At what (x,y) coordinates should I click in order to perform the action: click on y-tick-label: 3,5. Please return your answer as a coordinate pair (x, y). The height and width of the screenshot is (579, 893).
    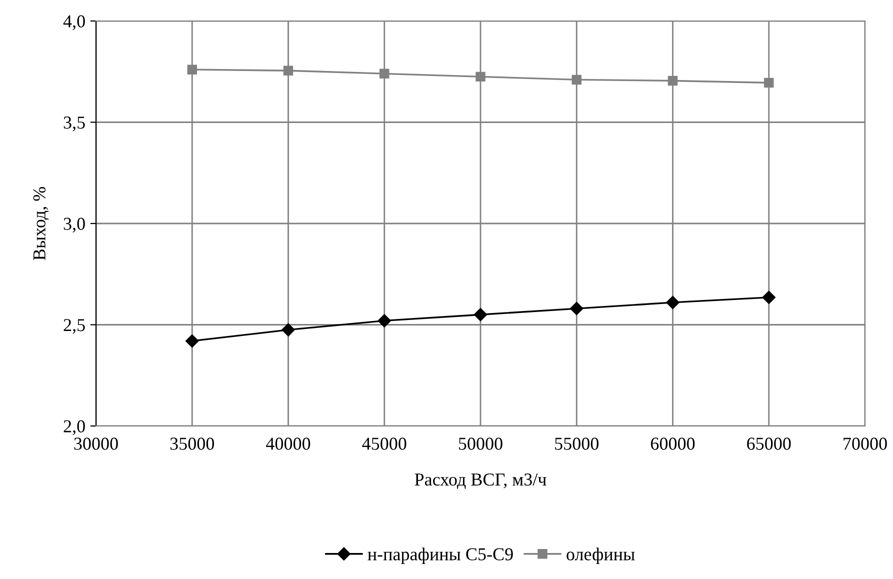
    Looking at the image, I should click on (74, 124).